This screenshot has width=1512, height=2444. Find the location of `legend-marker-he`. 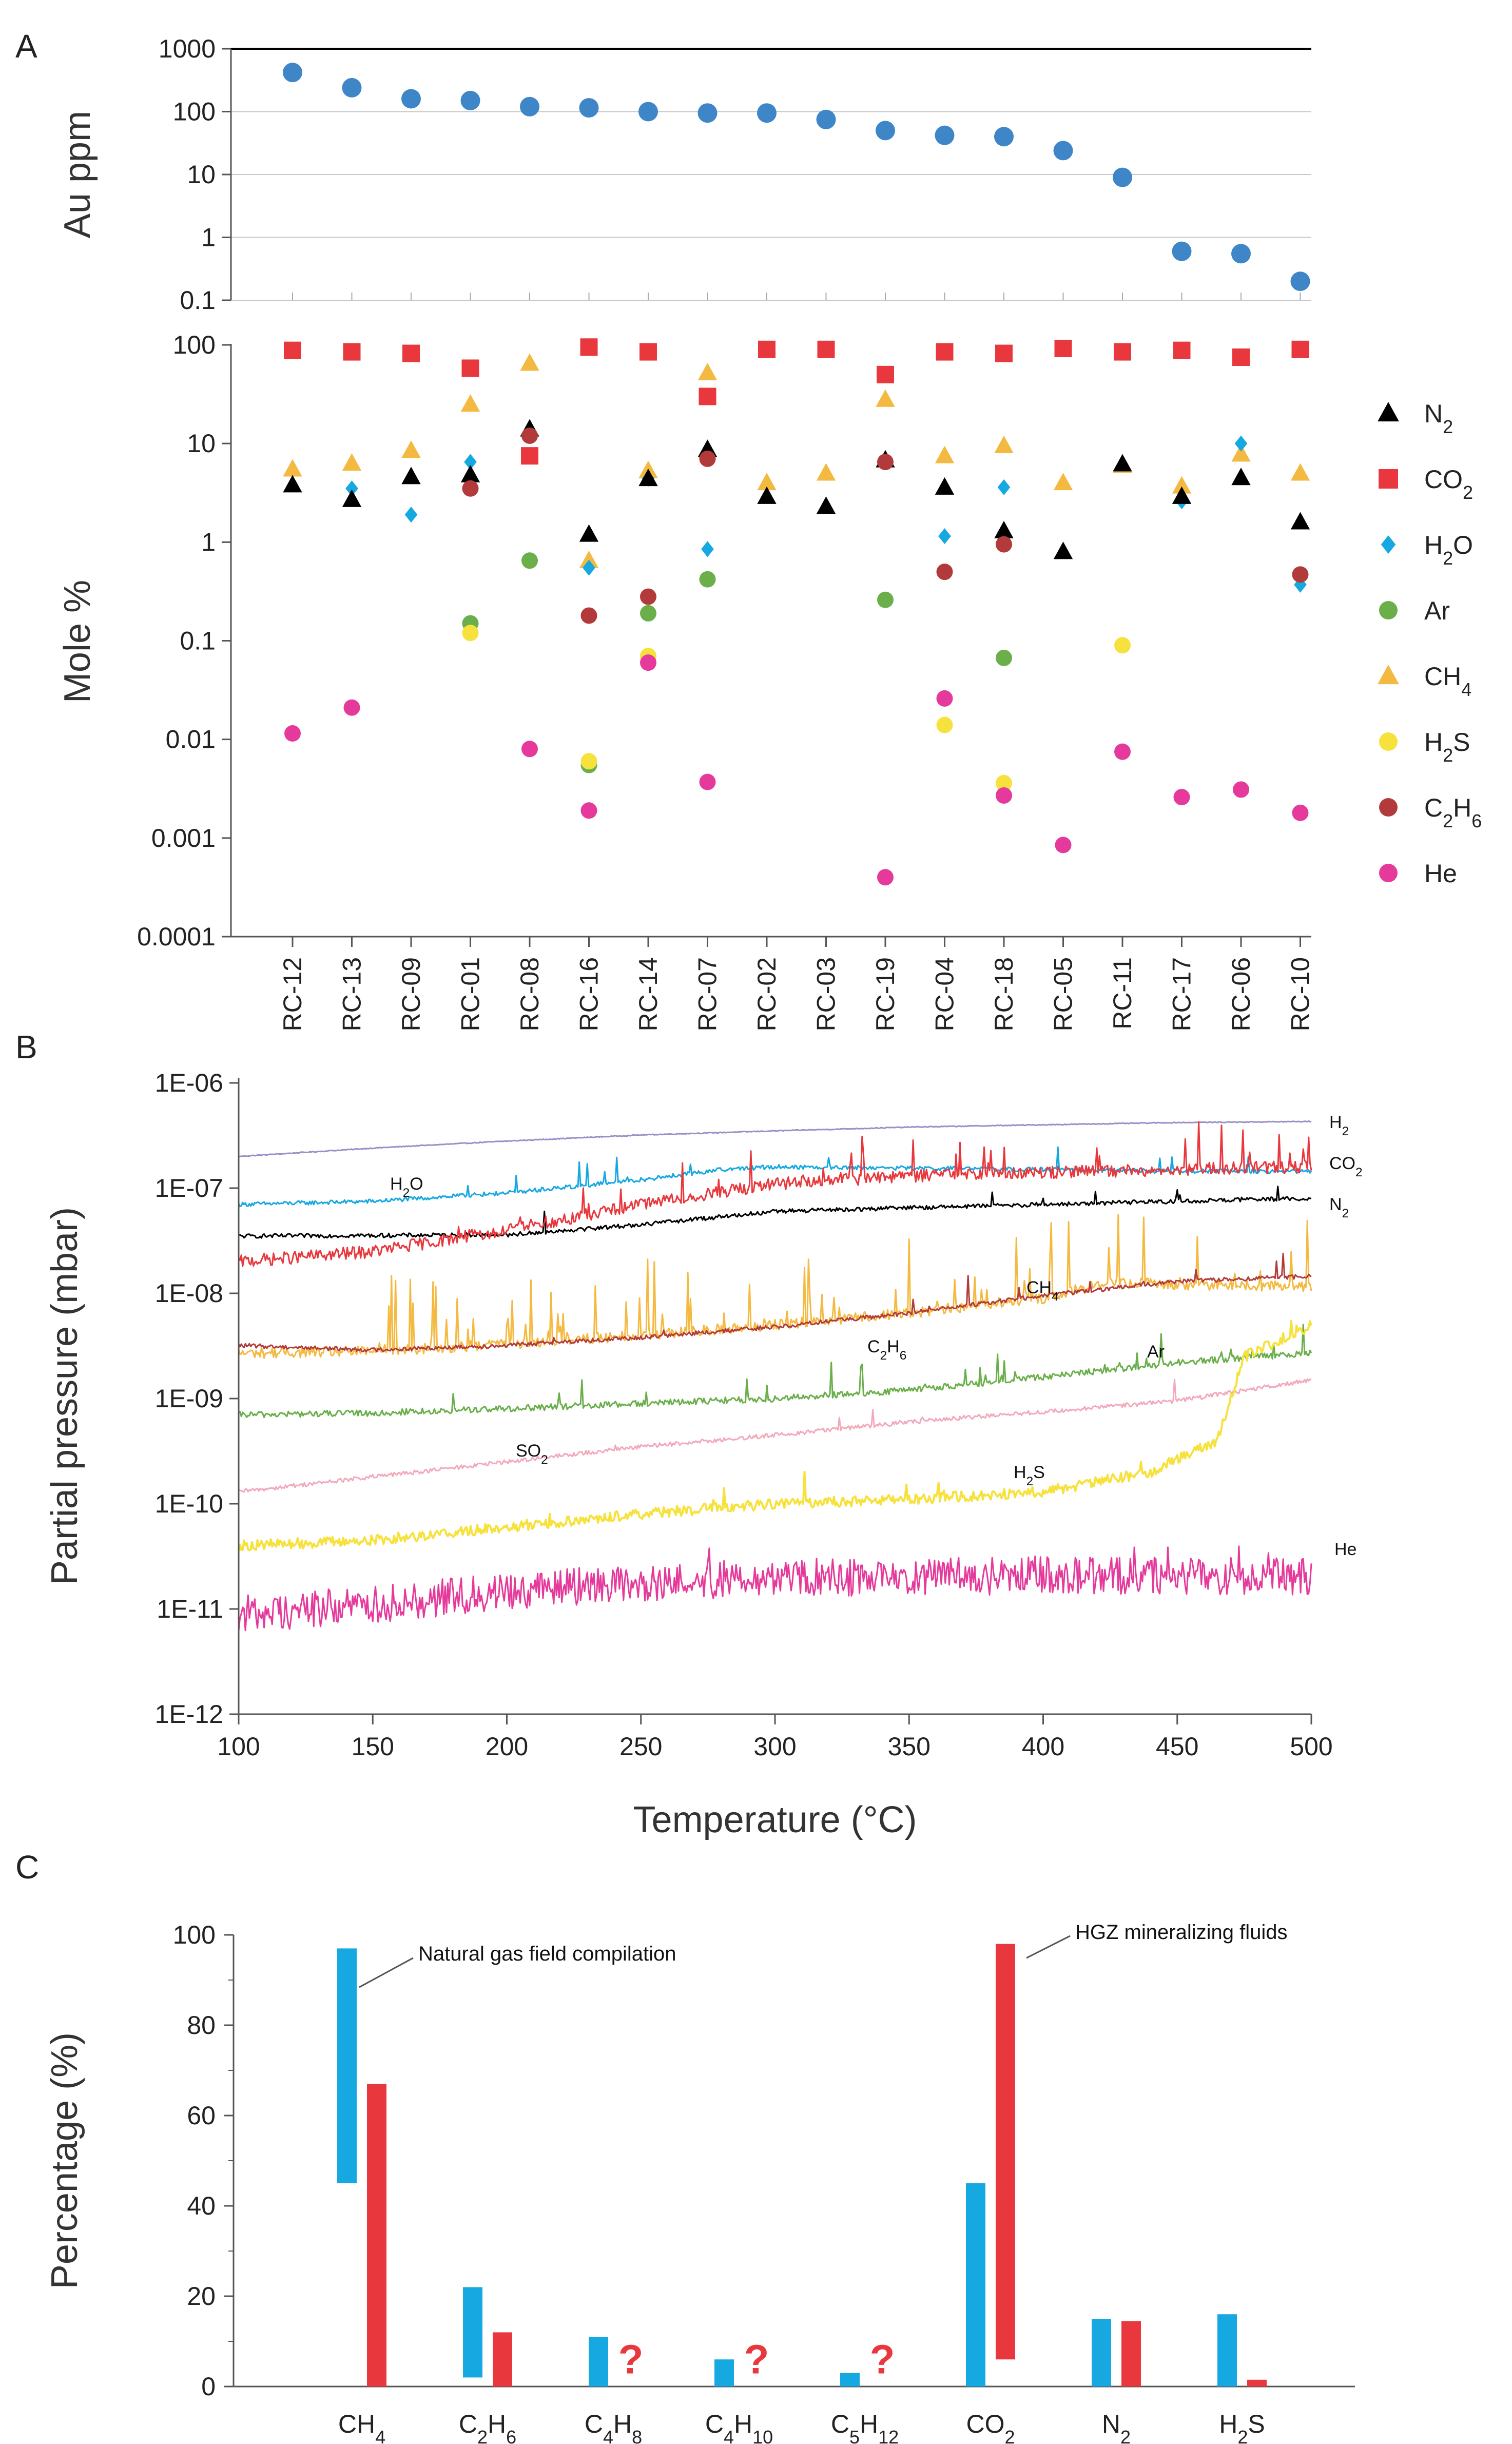

legend-marker-he is located at coordinates (1389, 873).